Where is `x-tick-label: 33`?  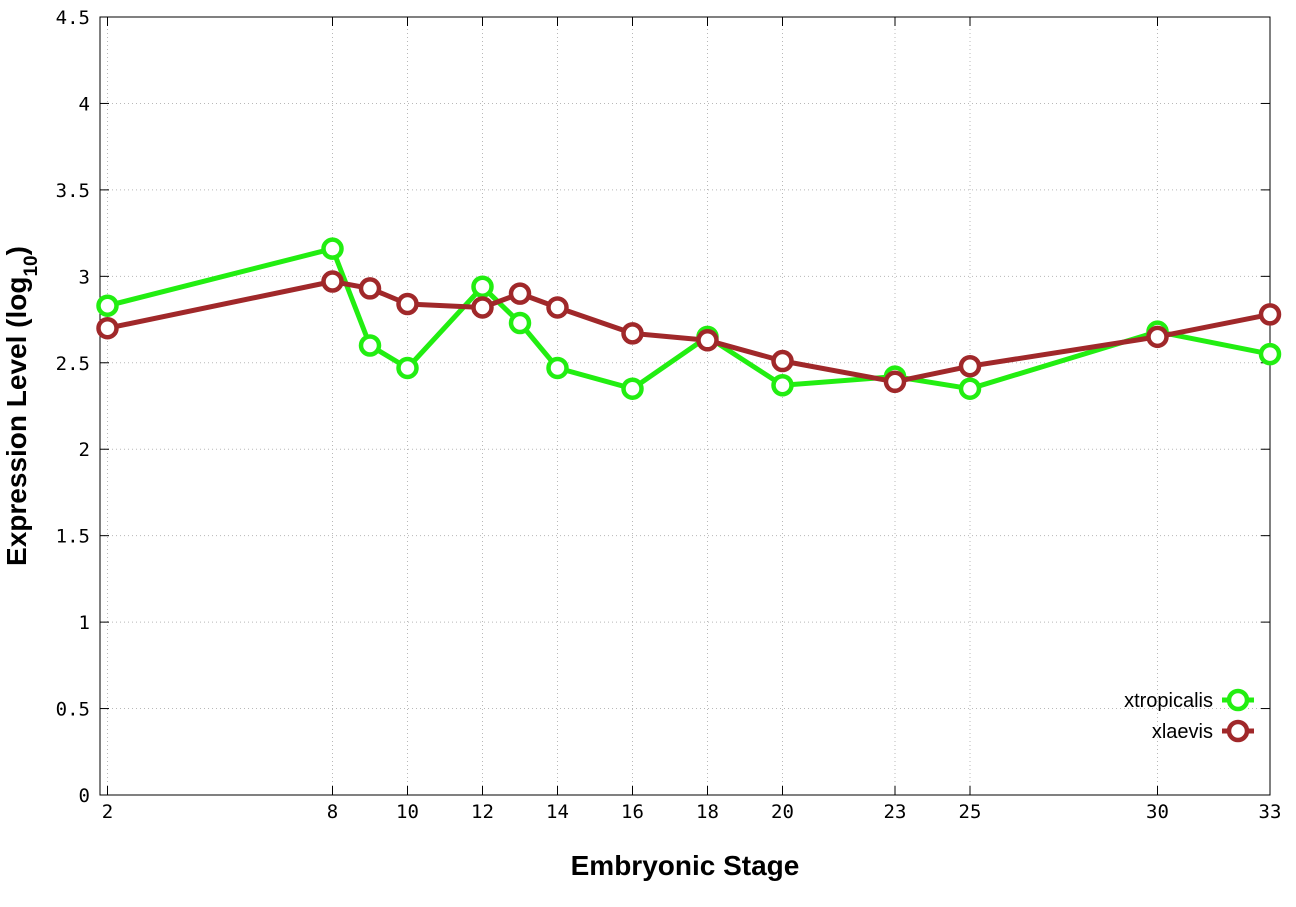 x-tick-label: 33 is located at coordinates (1270, 812).